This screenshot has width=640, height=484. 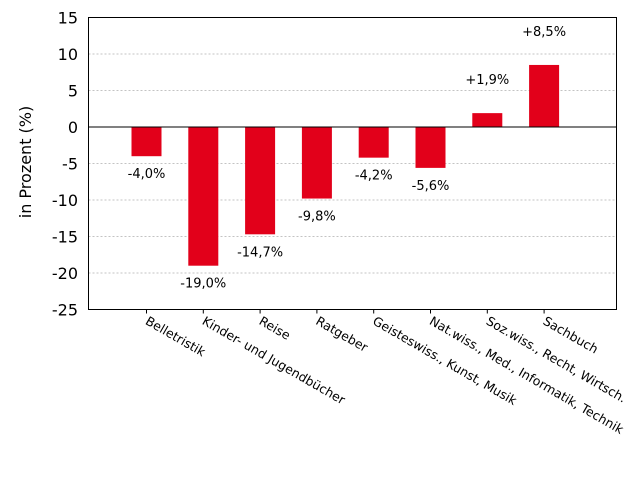 What do you see at coordinates (431, 186) in the screenshot?
I see `data-label: -5,6%` at bounding box center [431, 186].